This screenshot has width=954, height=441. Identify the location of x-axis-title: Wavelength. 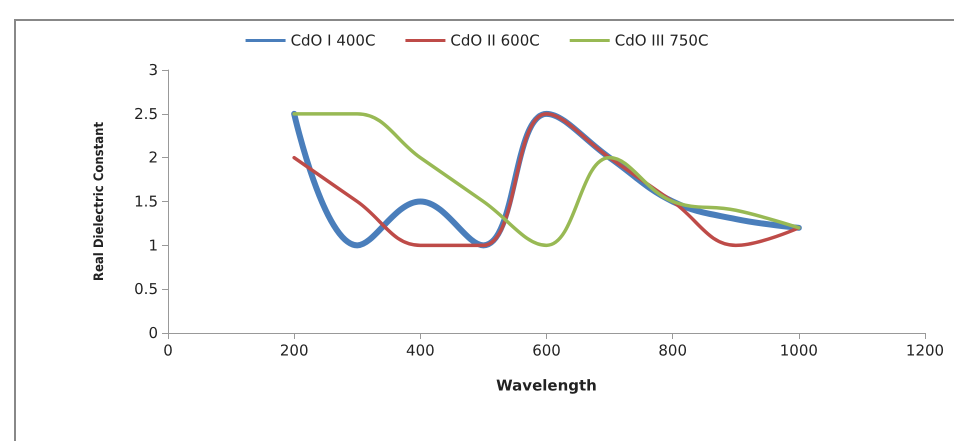
(546, 385).